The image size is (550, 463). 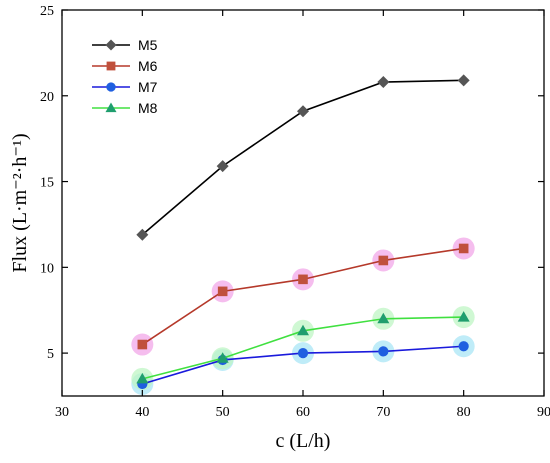 What do you see at coordinates (47, 97) in the screenshot?
I see `y-tick-label: 20` at bounding box center [47, 97].